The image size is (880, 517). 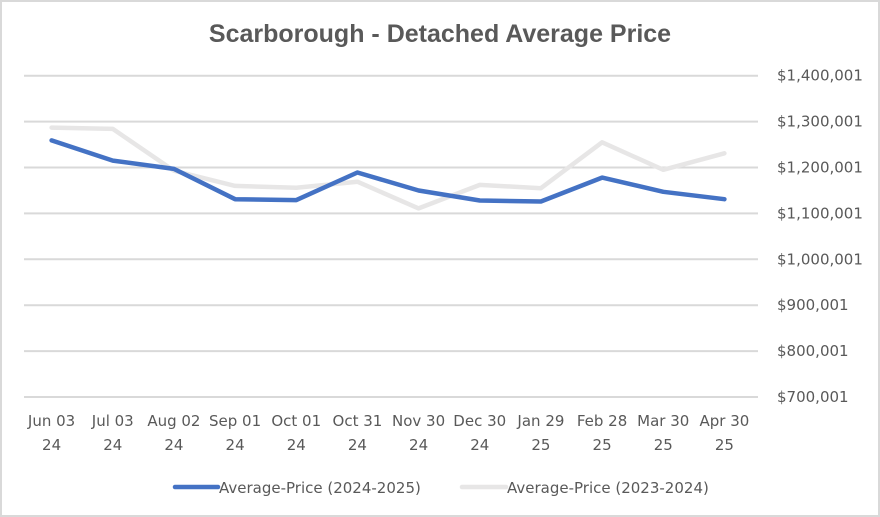 What do you see at coordinates (820, 122) in the screenshot?
I see `y-tick-label: $1,300,001` at bounding box center [820, 122].